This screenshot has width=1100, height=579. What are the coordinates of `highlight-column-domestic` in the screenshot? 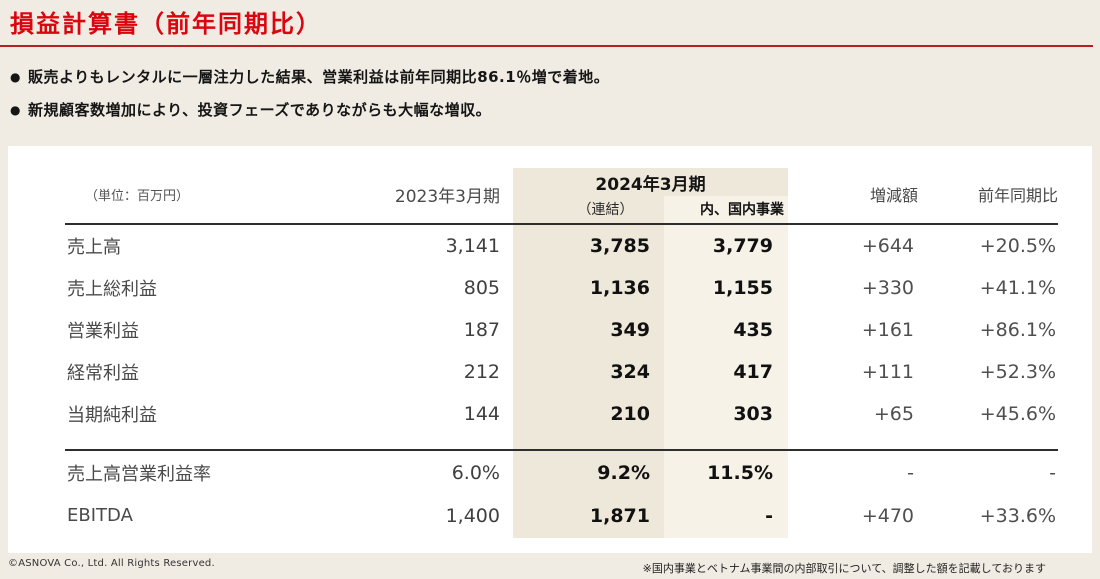 It's located at (726, 353).